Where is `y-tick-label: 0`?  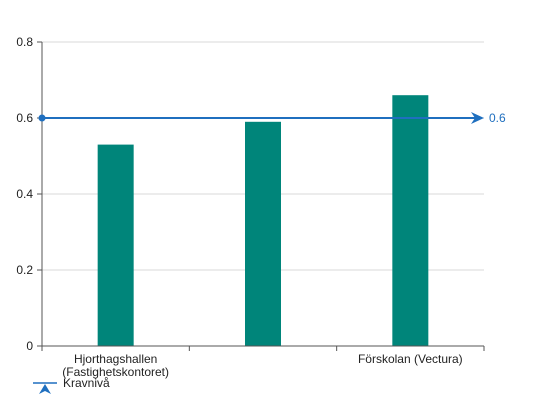
y-tick-label: 0 is located at coordinates (29, 346).